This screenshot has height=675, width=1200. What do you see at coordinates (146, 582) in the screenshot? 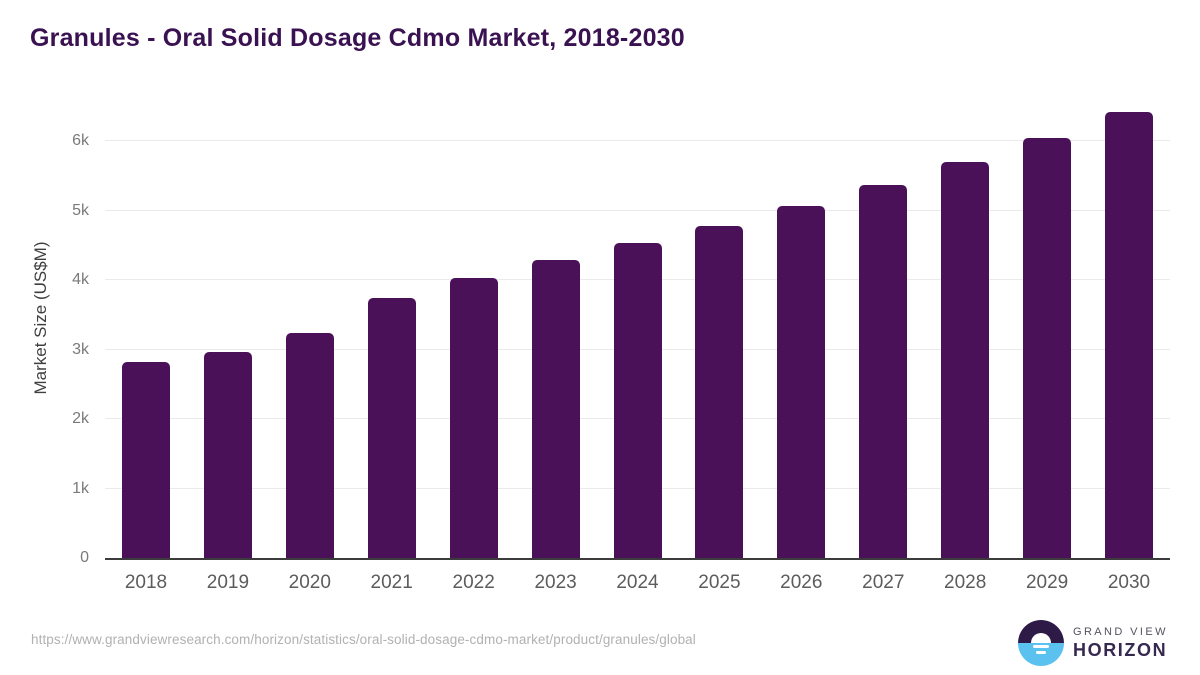
I see `x-axis-tick-label: 2018` at bounding box center [146, 582].